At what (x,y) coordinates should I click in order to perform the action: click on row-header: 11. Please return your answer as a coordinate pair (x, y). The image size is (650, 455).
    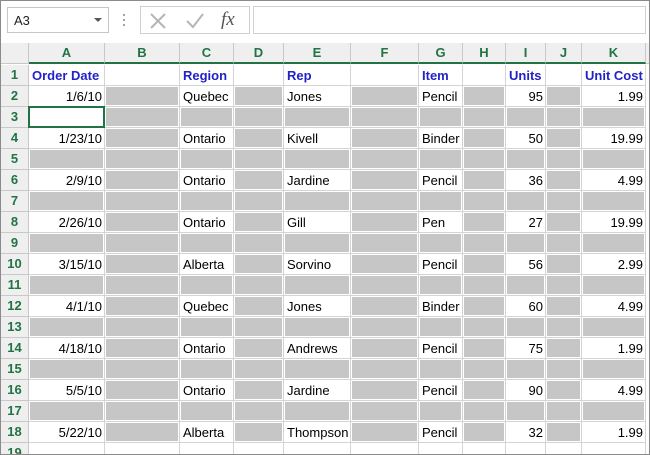
    Looking at the image, I should click on (15, 285).